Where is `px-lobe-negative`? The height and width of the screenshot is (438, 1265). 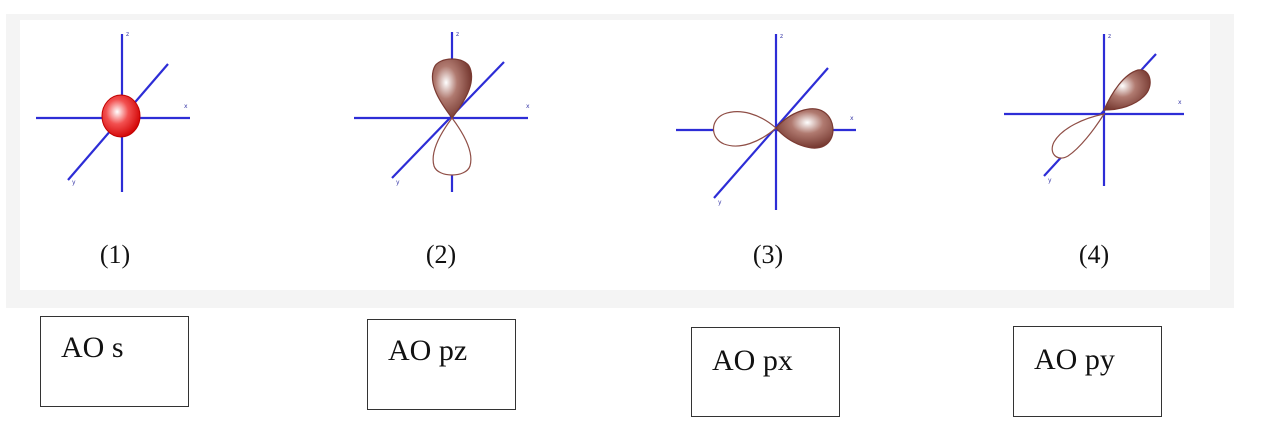
px-lobe-negative is located at coordinates (744, 129).